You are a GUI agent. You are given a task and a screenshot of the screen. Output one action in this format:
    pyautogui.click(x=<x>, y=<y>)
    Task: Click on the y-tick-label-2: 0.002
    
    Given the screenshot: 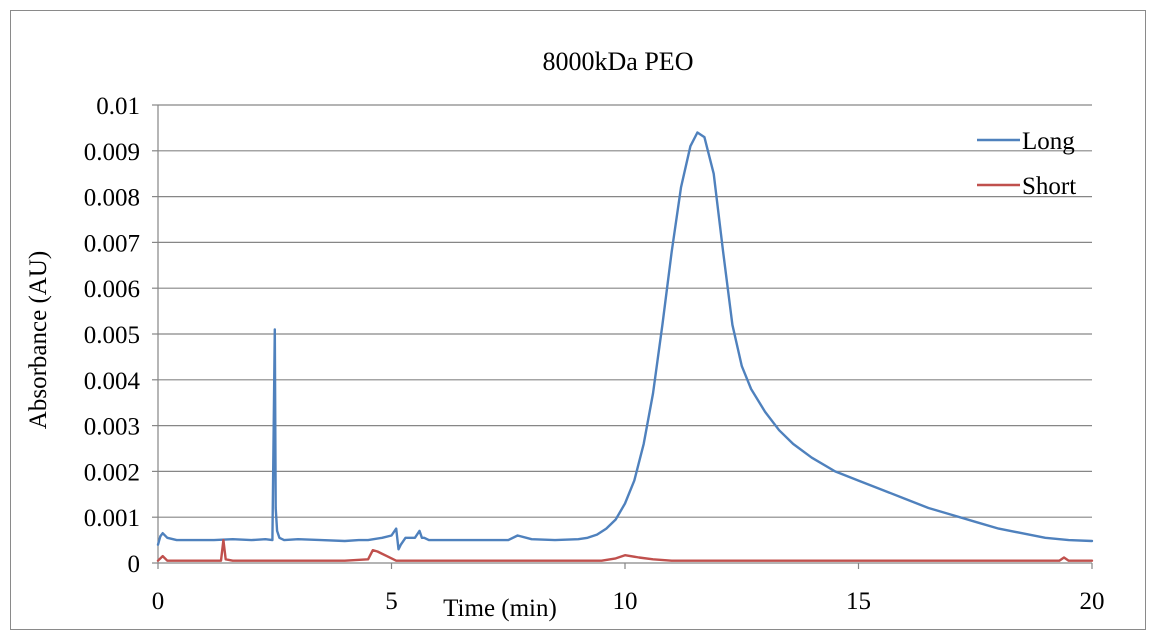 What is the action you would take?
    pyautogui.click(x=112, y=472)
    